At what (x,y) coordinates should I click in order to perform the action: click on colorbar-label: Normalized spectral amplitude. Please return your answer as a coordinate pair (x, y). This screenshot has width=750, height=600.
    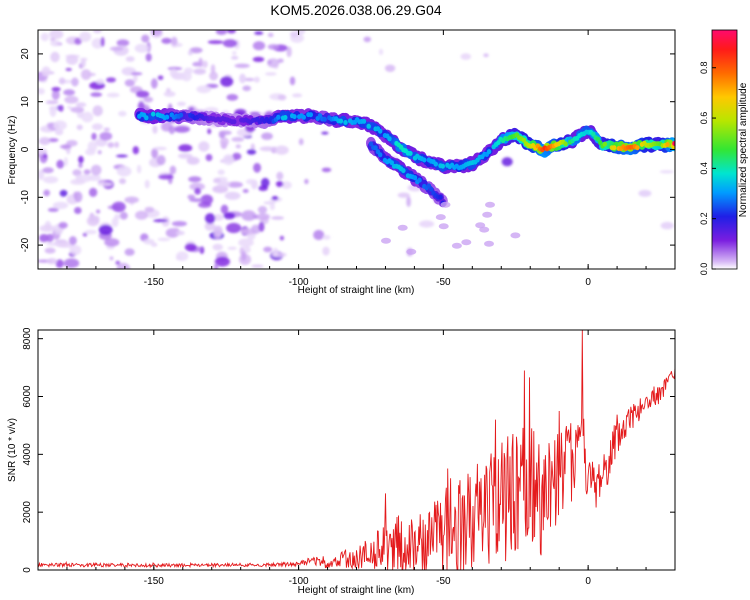
    Looking at the image, I should click on (743, 149).